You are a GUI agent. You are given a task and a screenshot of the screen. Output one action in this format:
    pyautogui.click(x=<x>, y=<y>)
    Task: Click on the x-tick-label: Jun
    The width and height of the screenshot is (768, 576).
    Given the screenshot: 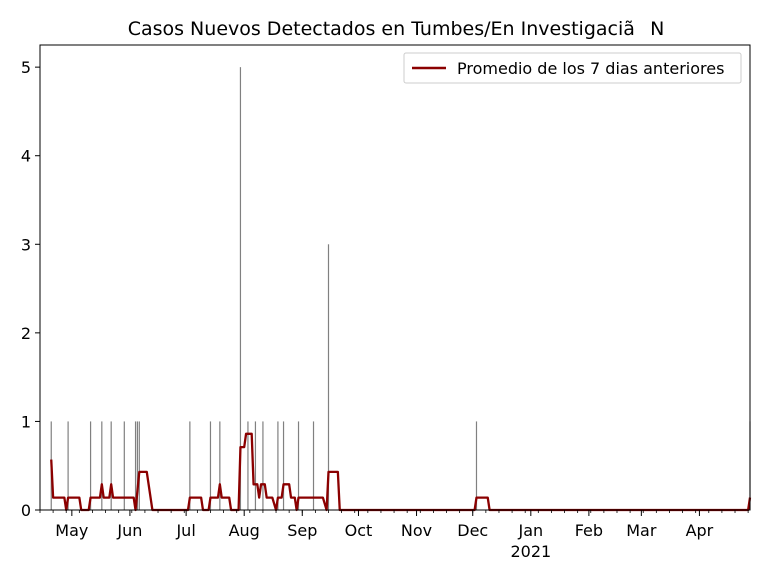 What is the action you would take?
    pyautogui.click(x=129, y=530)
    